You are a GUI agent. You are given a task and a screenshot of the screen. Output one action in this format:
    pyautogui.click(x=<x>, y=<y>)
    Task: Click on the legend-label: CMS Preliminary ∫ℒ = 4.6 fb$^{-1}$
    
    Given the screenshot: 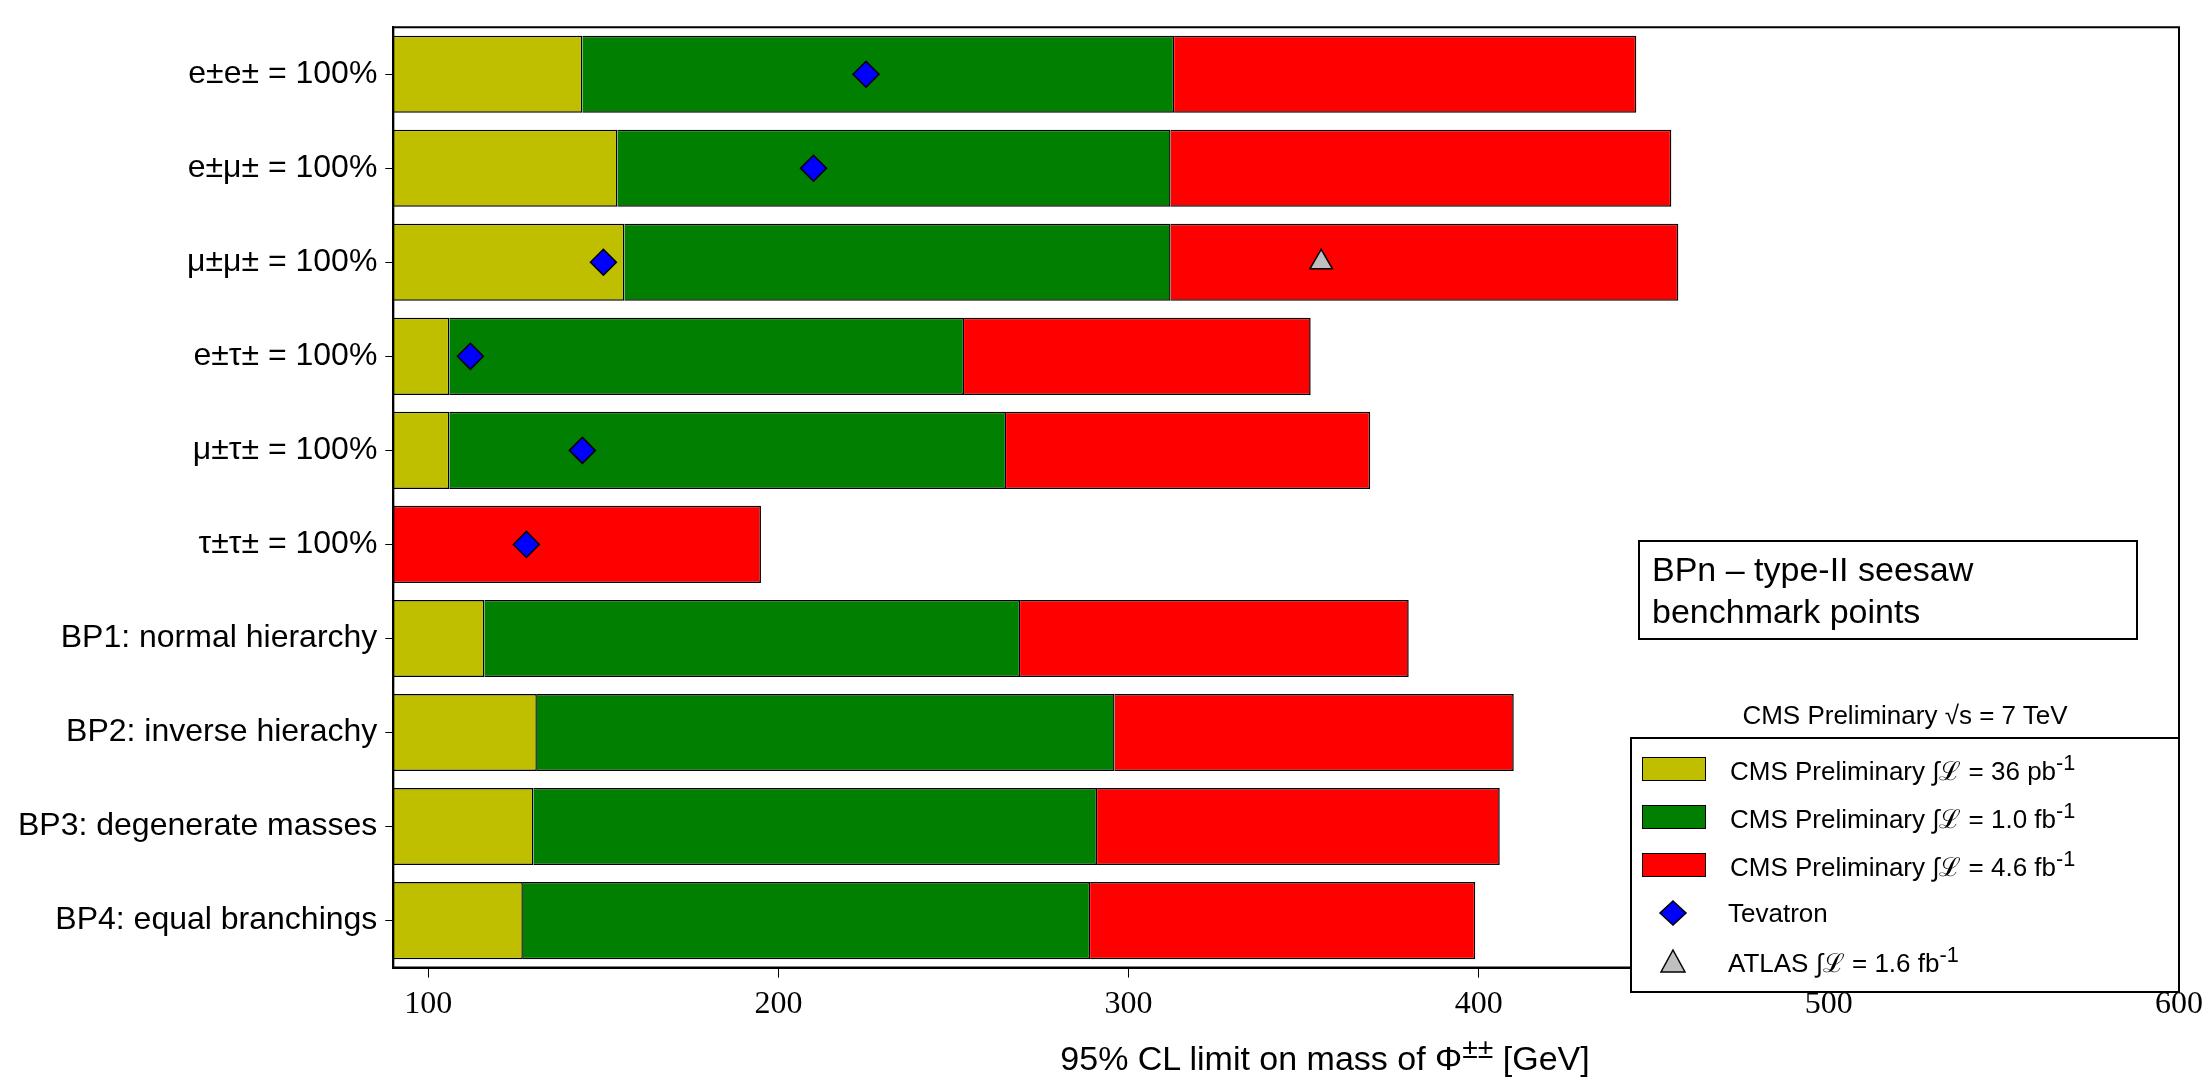 What is the action you would take?
    pyautogui.click(x=1903, y=865)
    